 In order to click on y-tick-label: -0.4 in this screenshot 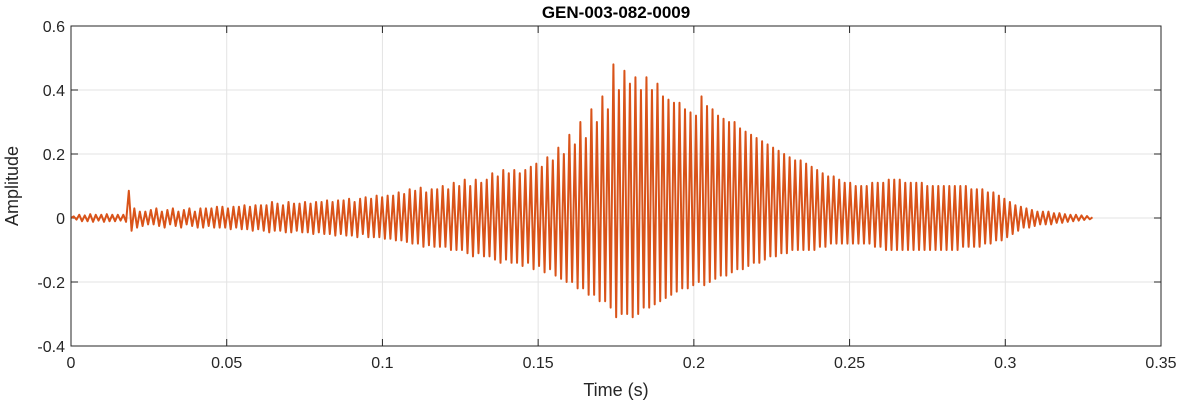, I will do `click(51, 347)`.